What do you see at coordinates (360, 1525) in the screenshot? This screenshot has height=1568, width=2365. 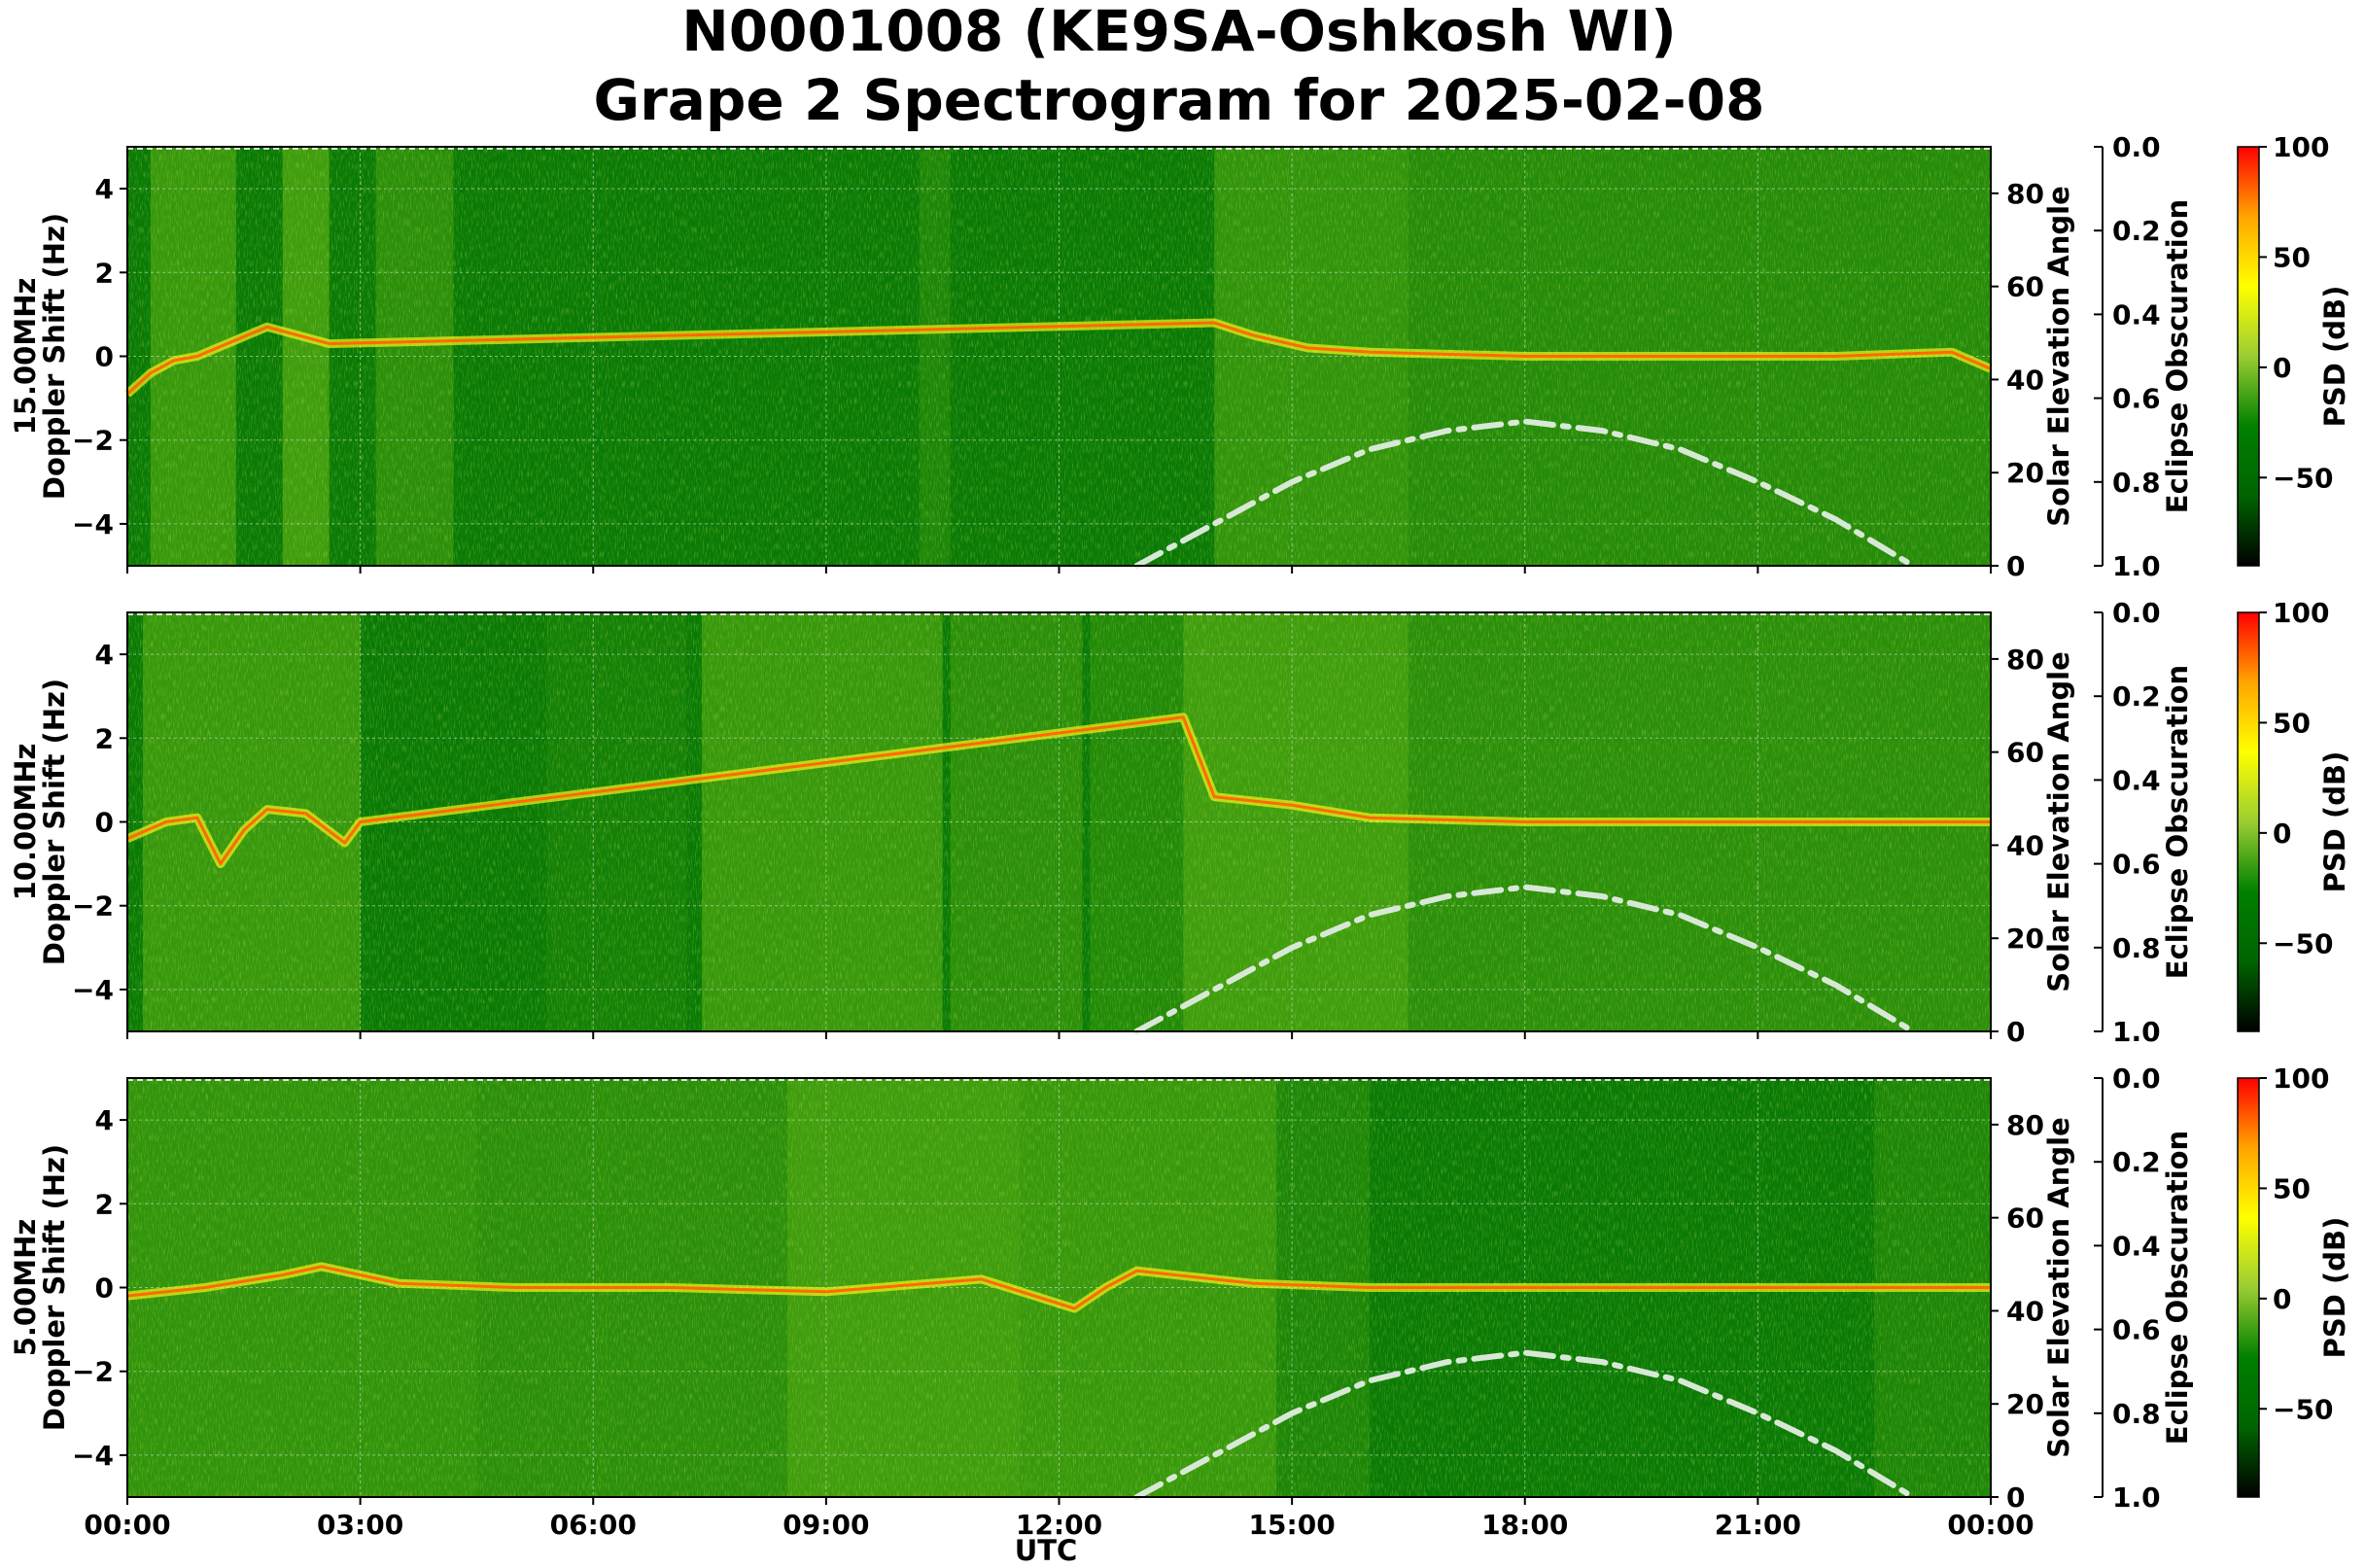 I see `x-tick-label: 03:00` at bounding box center [360, 1525].